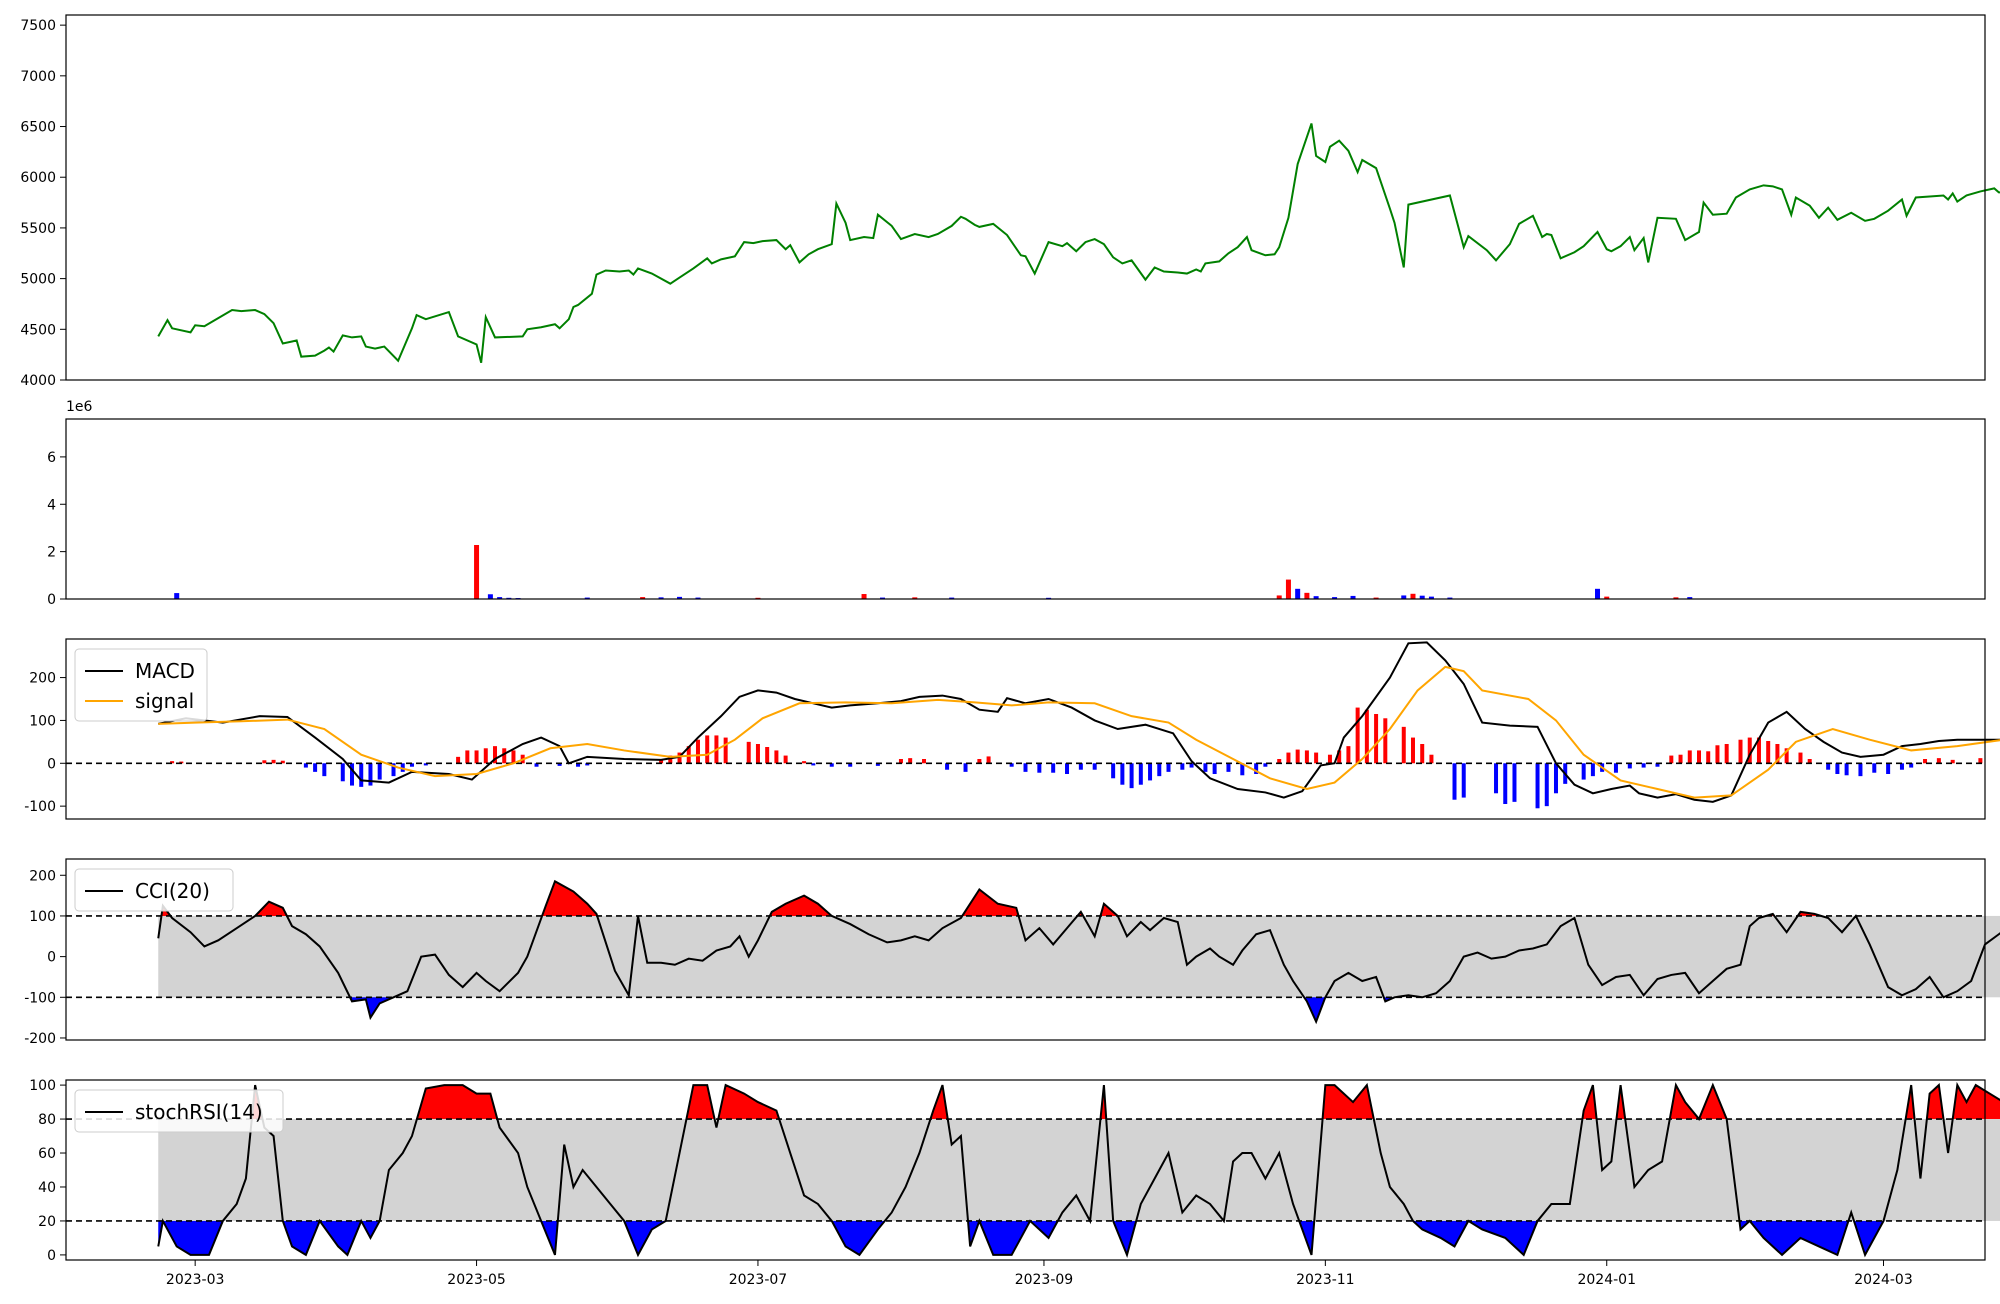 This screenshot has height=1304, width=2000. What do you see at coordinates (40, 998) in the screenshot?
I see `cci-y-tick-label: -100` at bounding box center [40, 998].